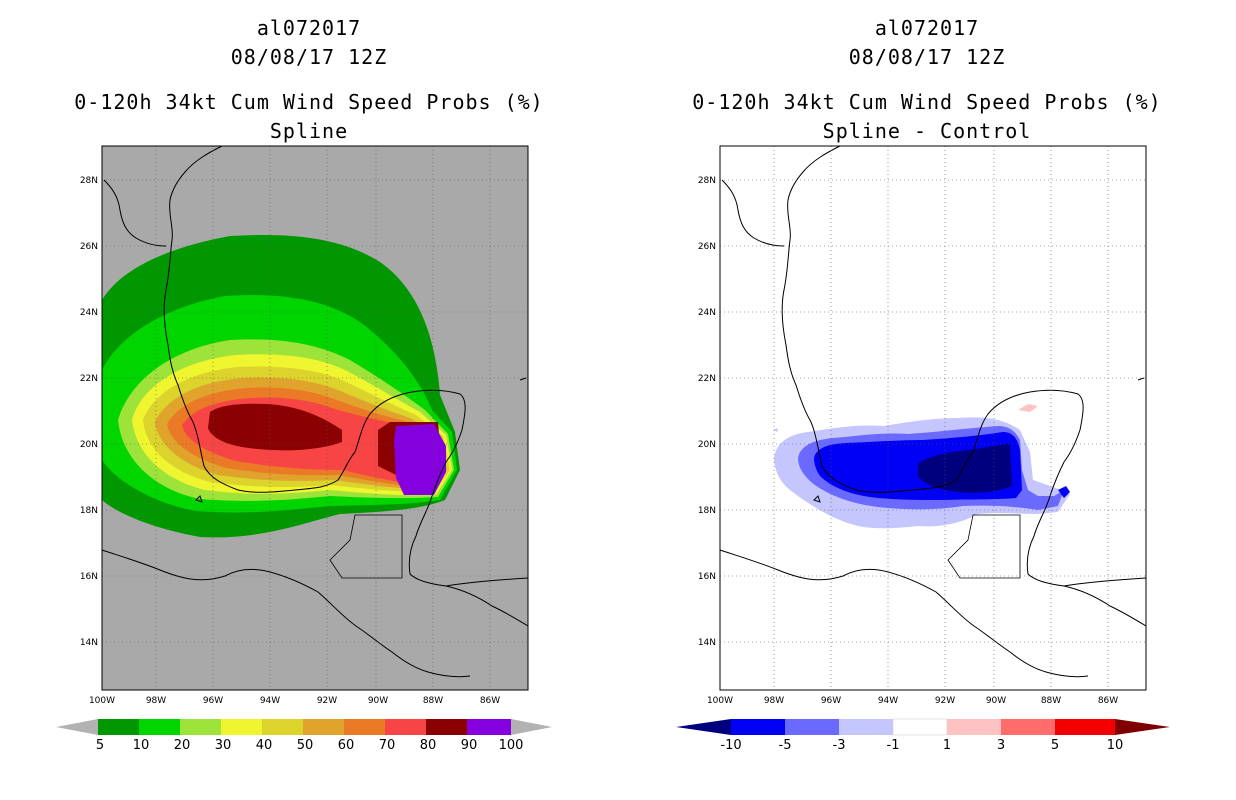  I want to click on central-america-coast, so click(904, 613).